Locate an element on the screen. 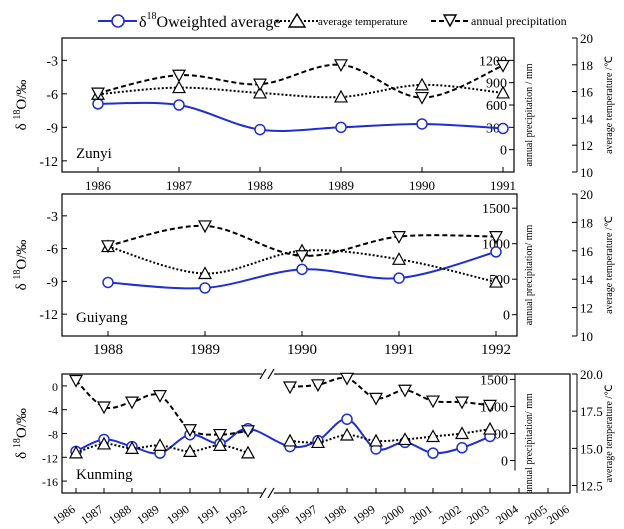 The height and width of the screenshot is (529, 624). left-tick-label: -6 is located at coordinates (52, 250).